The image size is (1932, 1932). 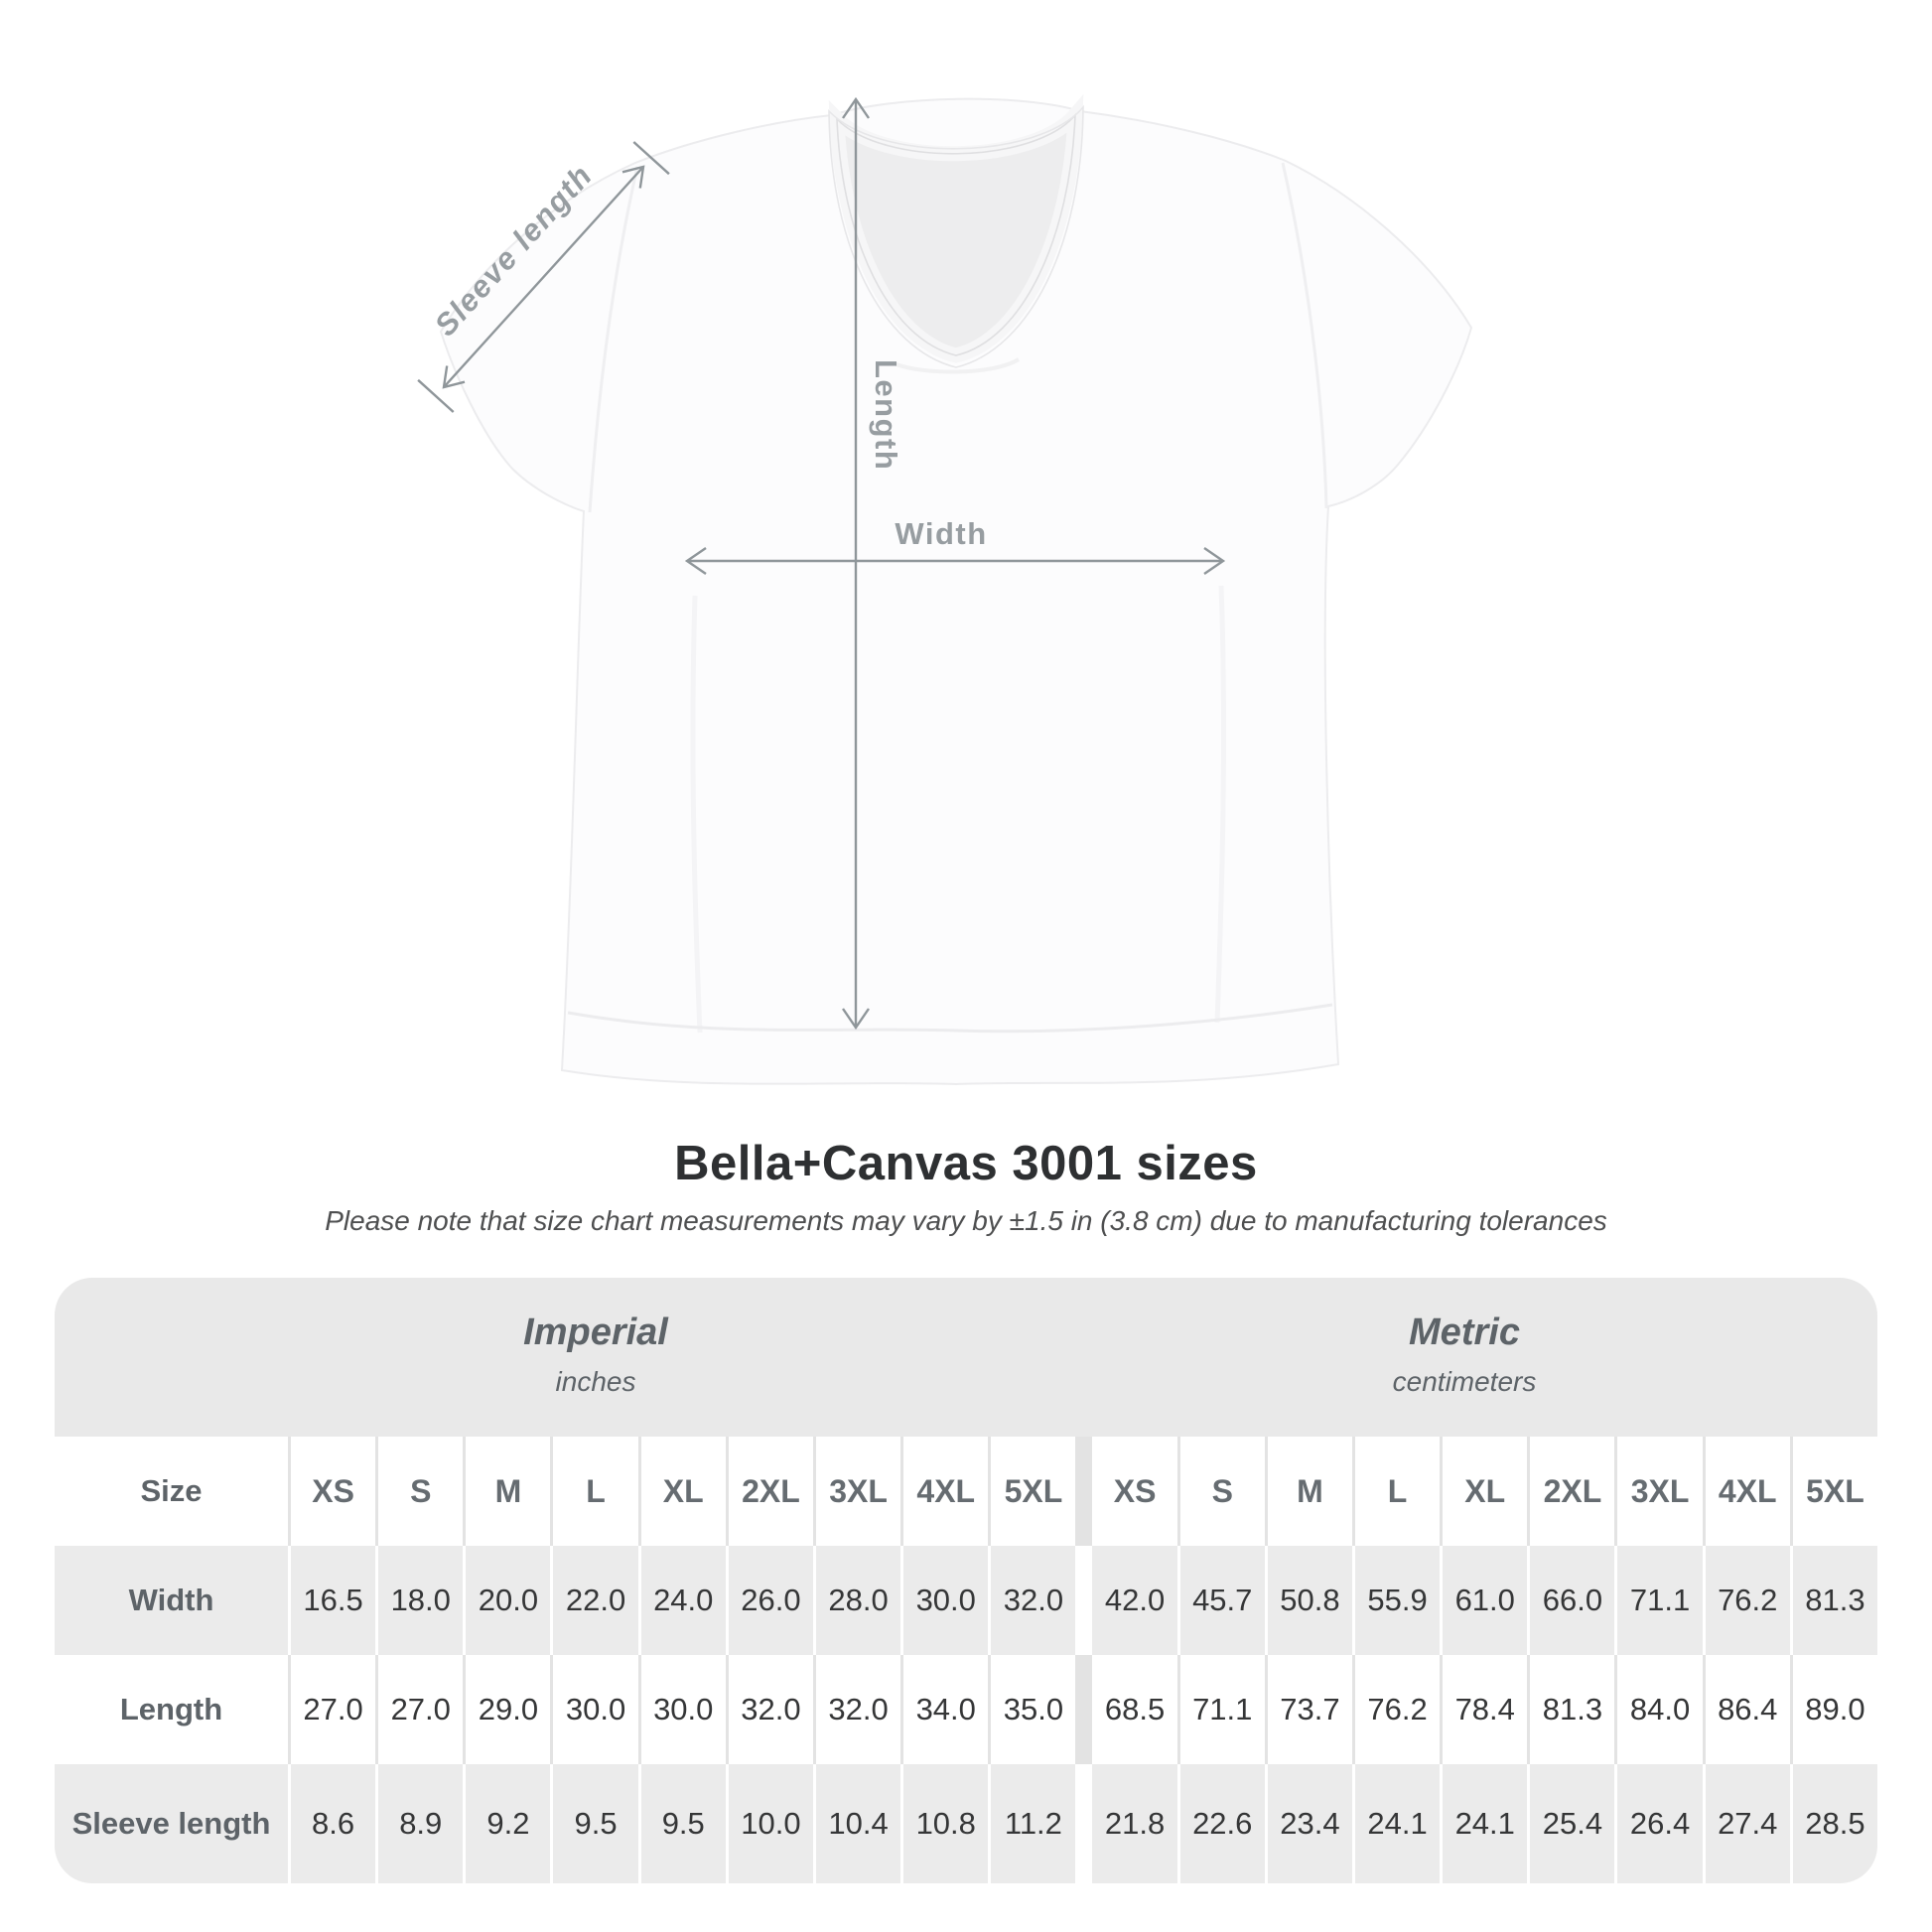 What do you see at coordinates (171, 1709) in the screenshot?
I see `row-label: Length` at bounding box center [171, 1709].